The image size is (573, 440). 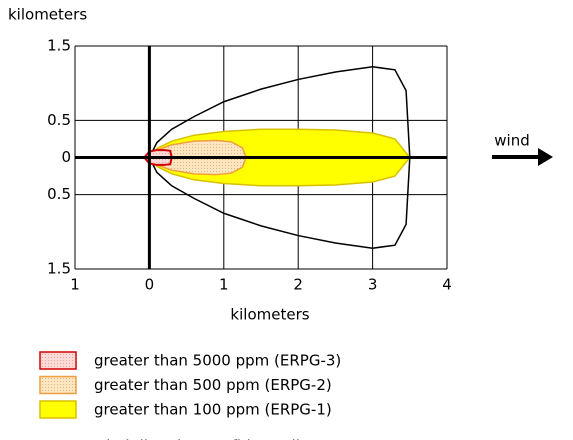 I want to click on y-axis-label: kilometers, so click(x=47, y=15).